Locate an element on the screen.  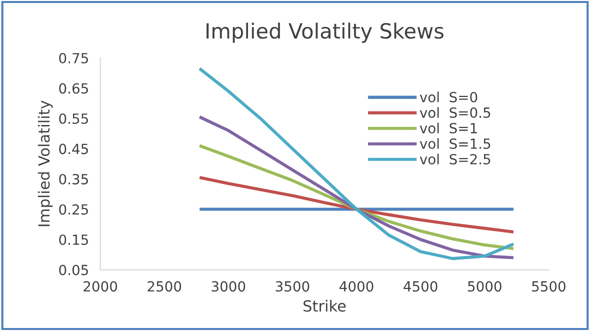
y-tick-label: 0.45 is located at coordinates (73, 149).